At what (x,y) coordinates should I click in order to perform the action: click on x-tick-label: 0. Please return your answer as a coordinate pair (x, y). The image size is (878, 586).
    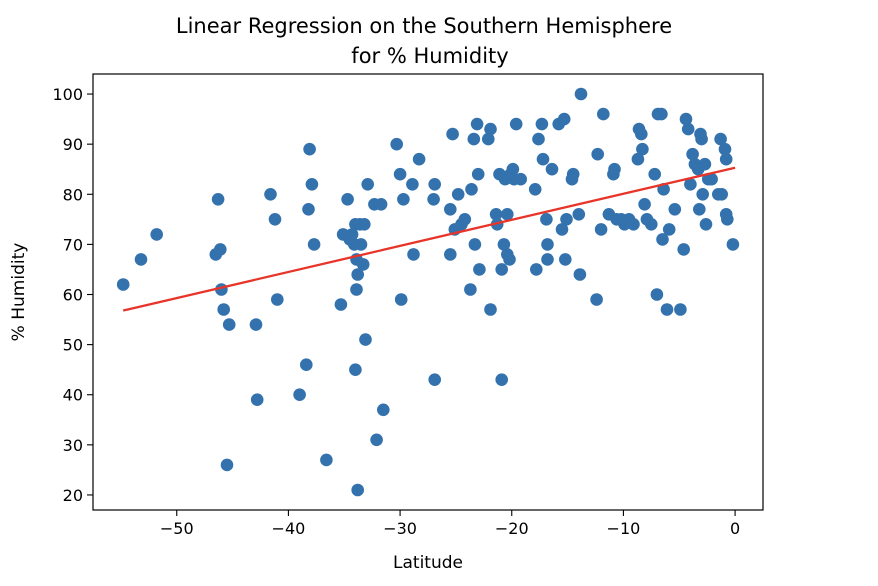
    Looking at the image, I should click on (735, 528).